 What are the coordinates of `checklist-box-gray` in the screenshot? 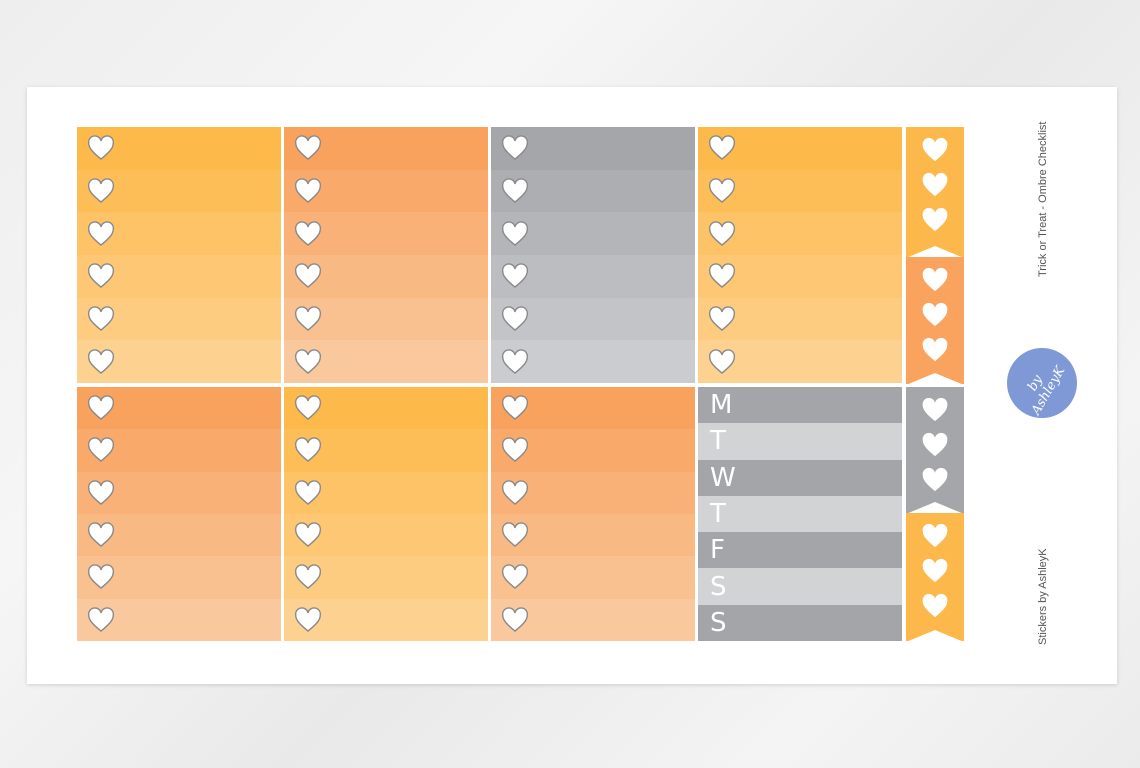 It's located at (593, 255).